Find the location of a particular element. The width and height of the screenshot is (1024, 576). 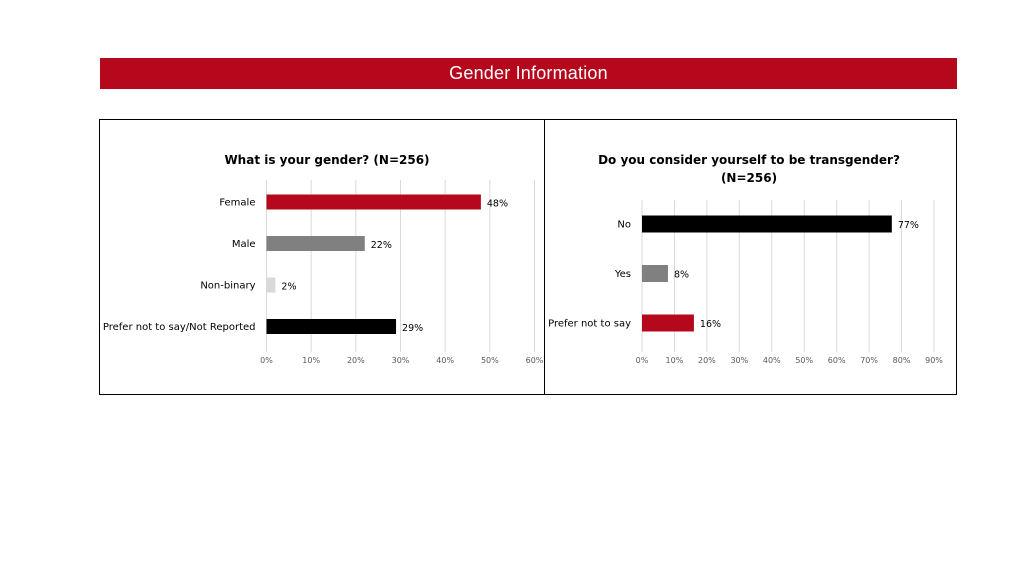

category-label: Female is located at coordinates (237, 203).